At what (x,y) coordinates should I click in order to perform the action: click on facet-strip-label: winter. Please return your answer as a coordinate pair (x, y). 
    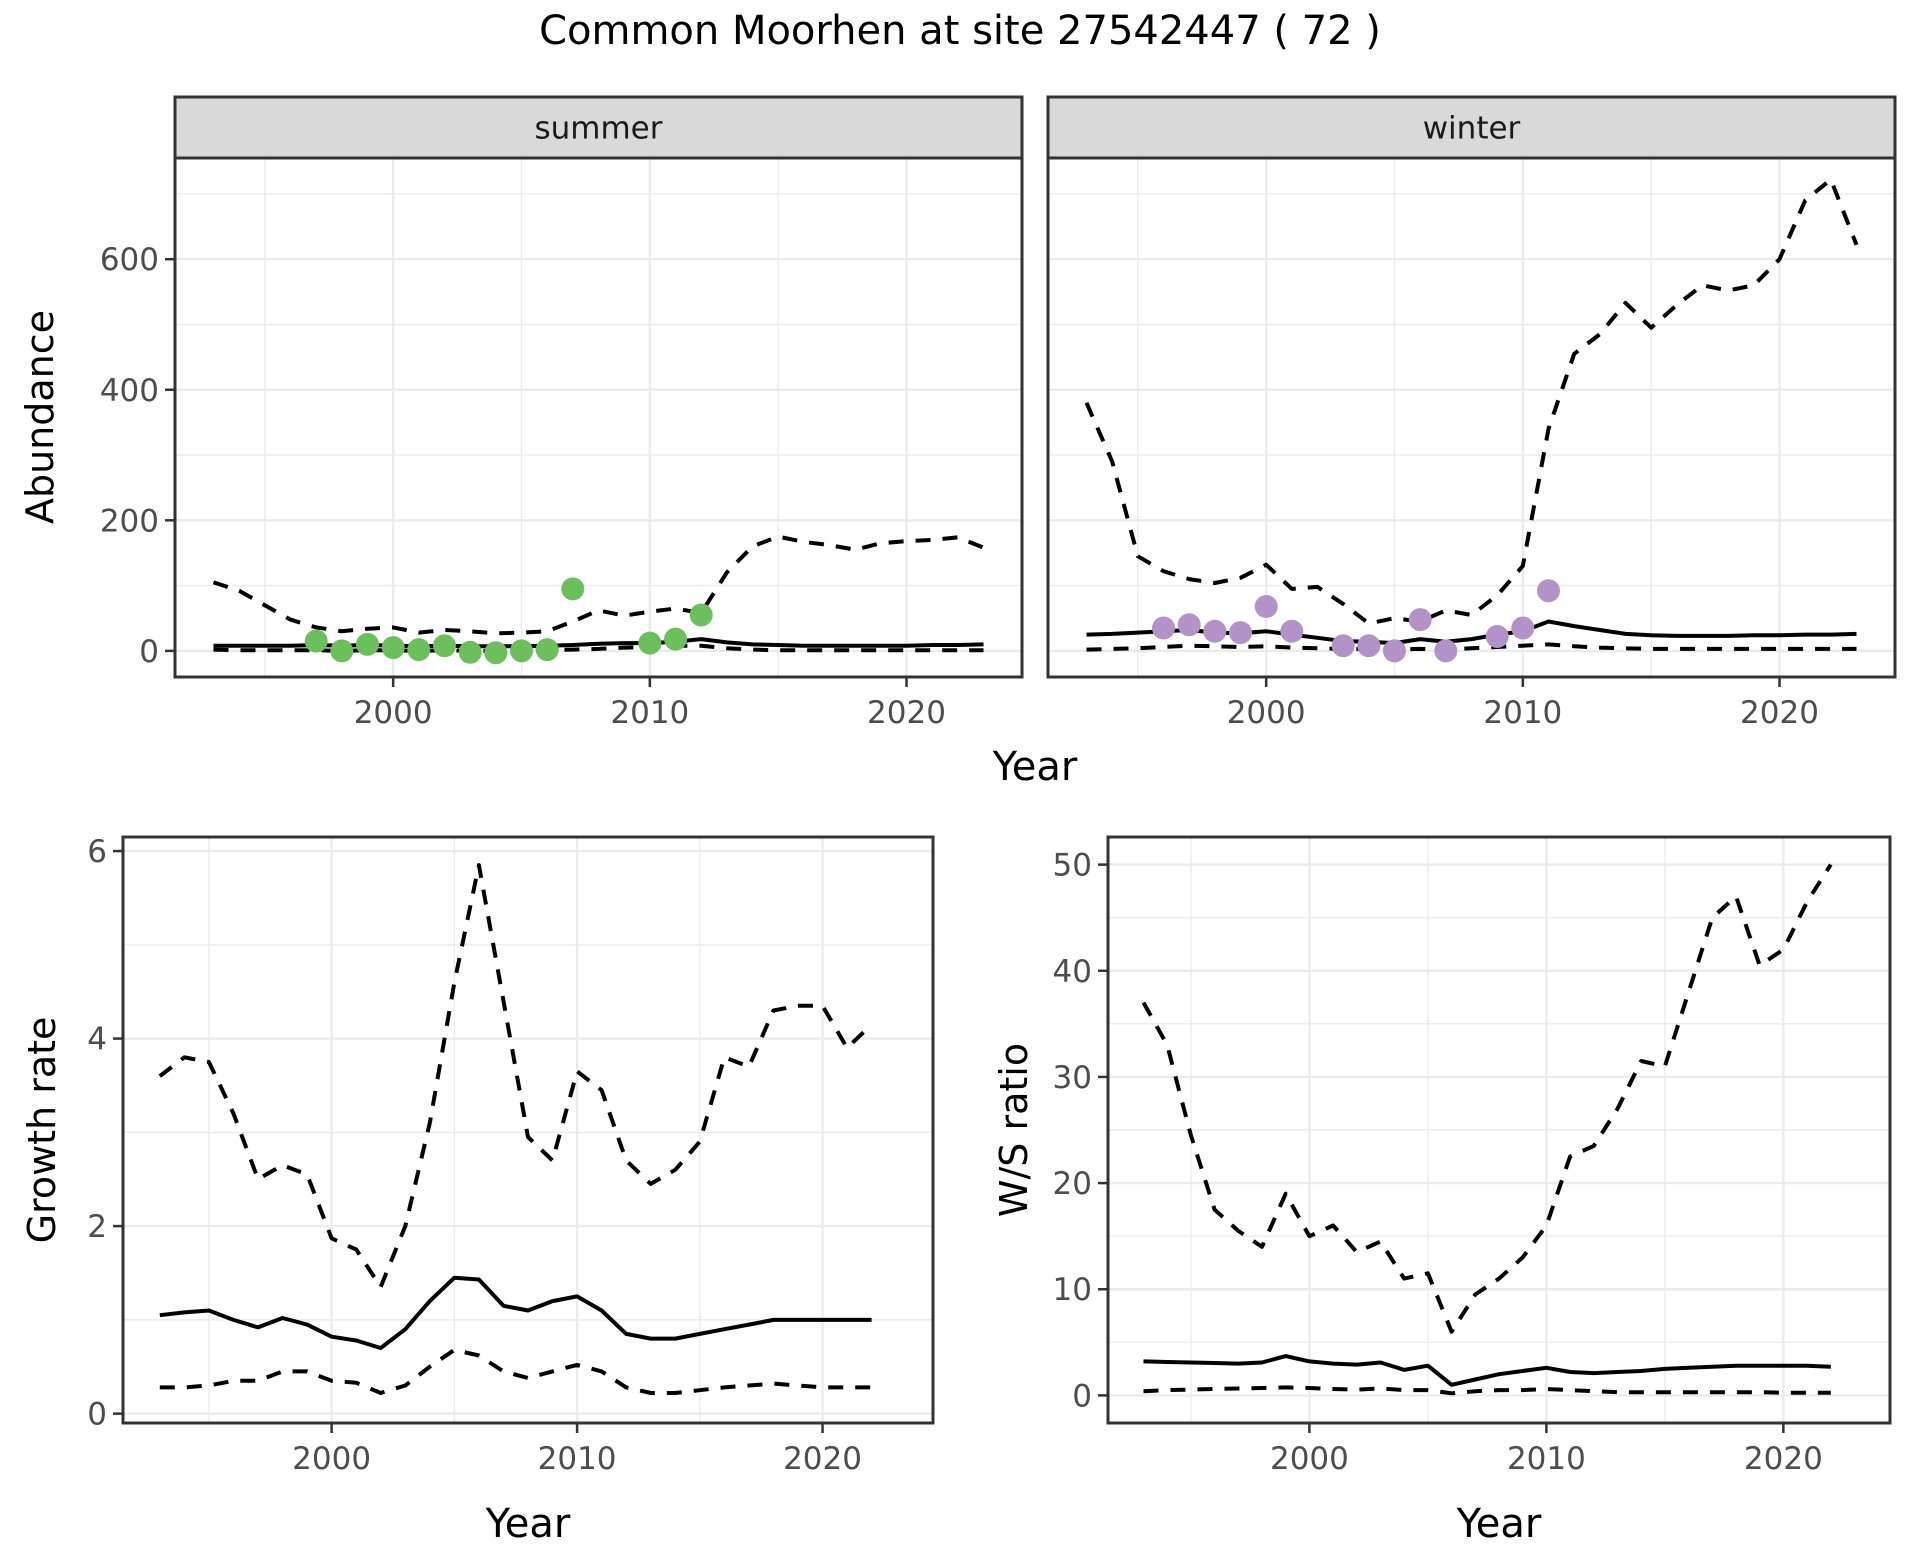
    Looking at the image, I should click on (1472, 129).